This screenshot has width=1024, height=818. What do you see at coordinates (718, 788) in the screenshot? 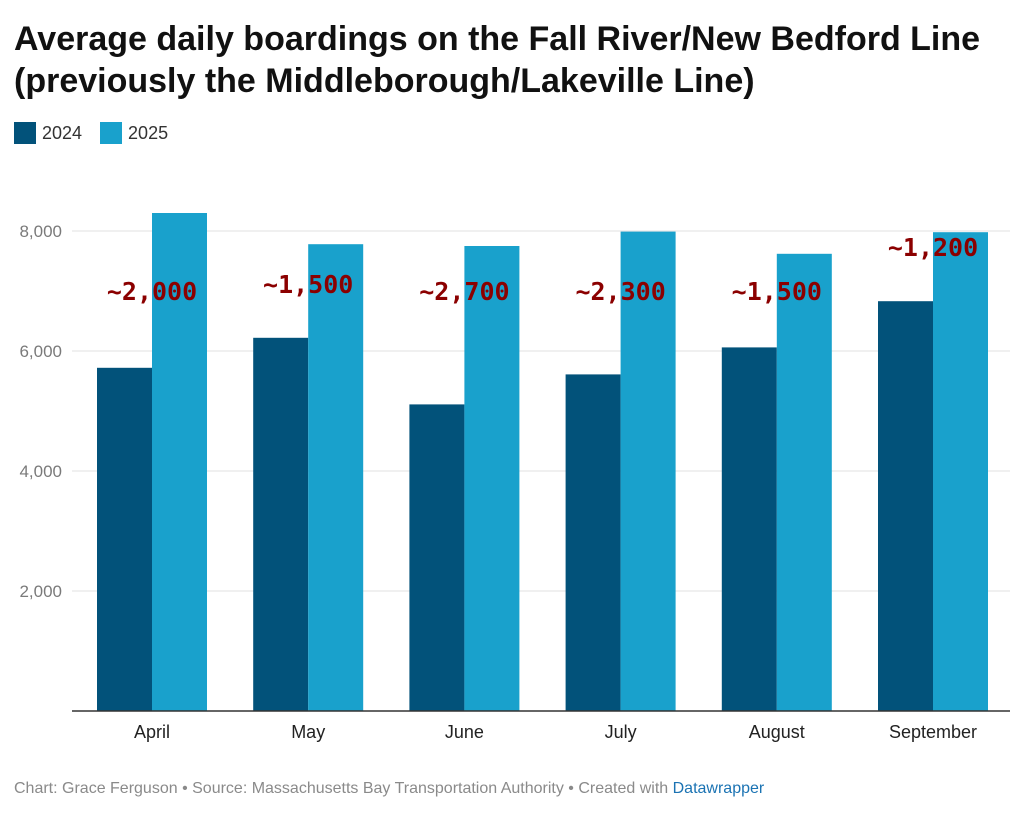
I see `datawrapper-link: Datawrapper` at bounding box center [718, 788].